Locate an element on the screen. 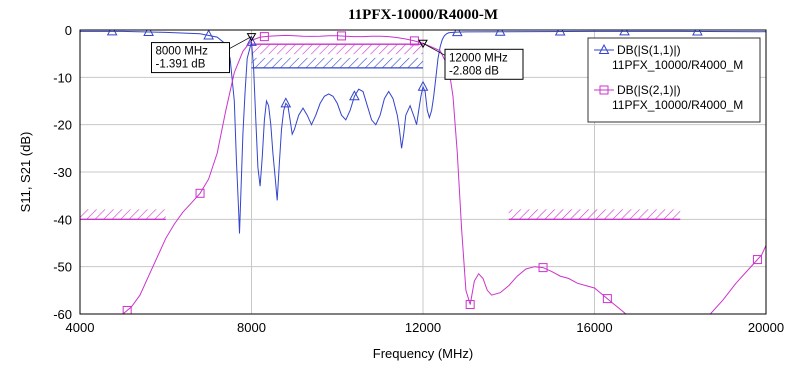 This screenshot has height=365, width=804. x-tick-label: 12000 is located at coordinates (423, 327).